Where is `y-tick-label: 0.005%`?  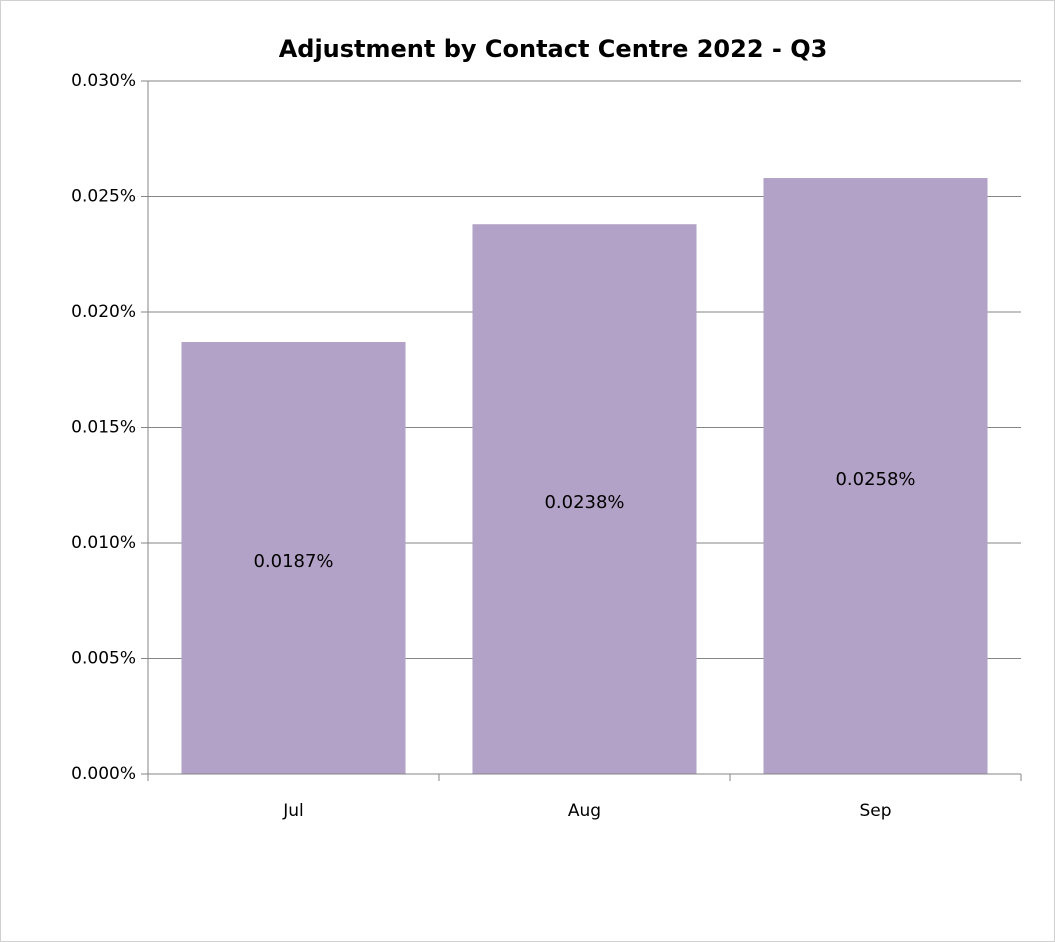 y-tick-label: 0.005% is located at coordinates (103, 659).